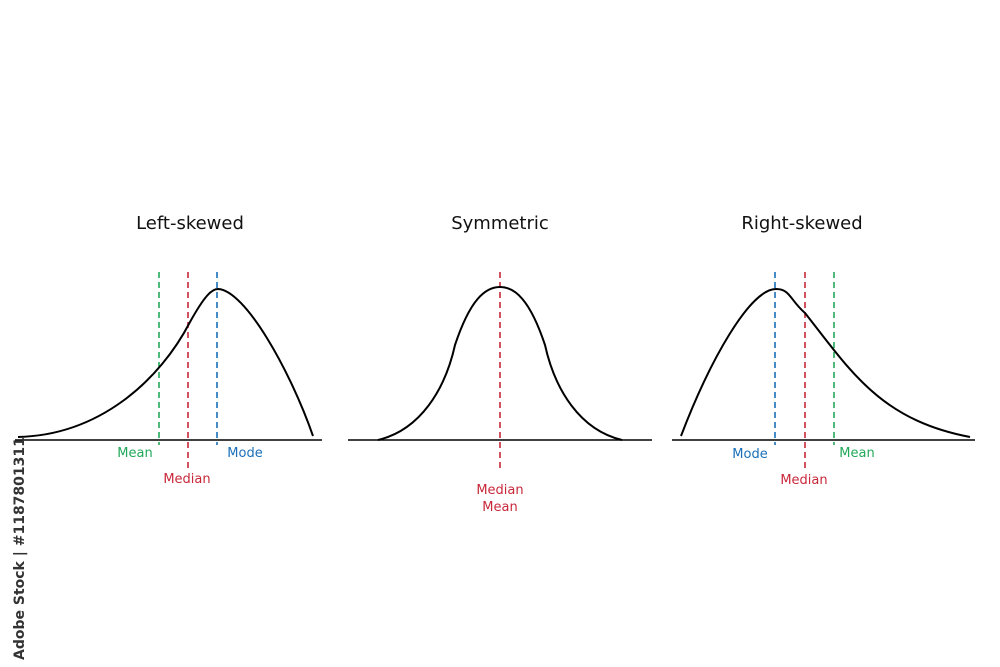 The height and width of the screenshot is (667, 1000). Describe the element at coordinates (801, 223) in the screenshot. I see `panel-title: Right-skewed` at that location.